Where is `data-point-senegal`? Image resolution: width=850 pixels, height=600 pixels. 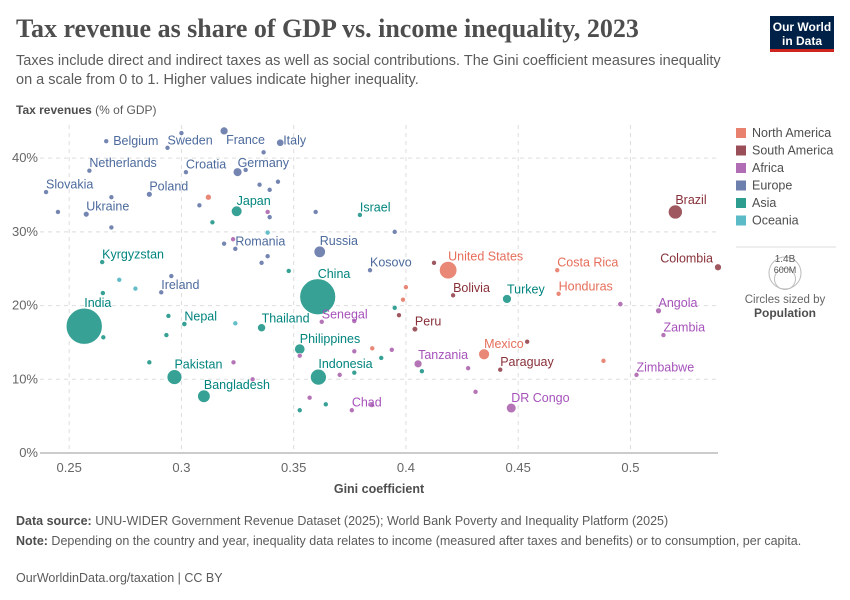
data-point-senegal is located at coordinates (321, 321).